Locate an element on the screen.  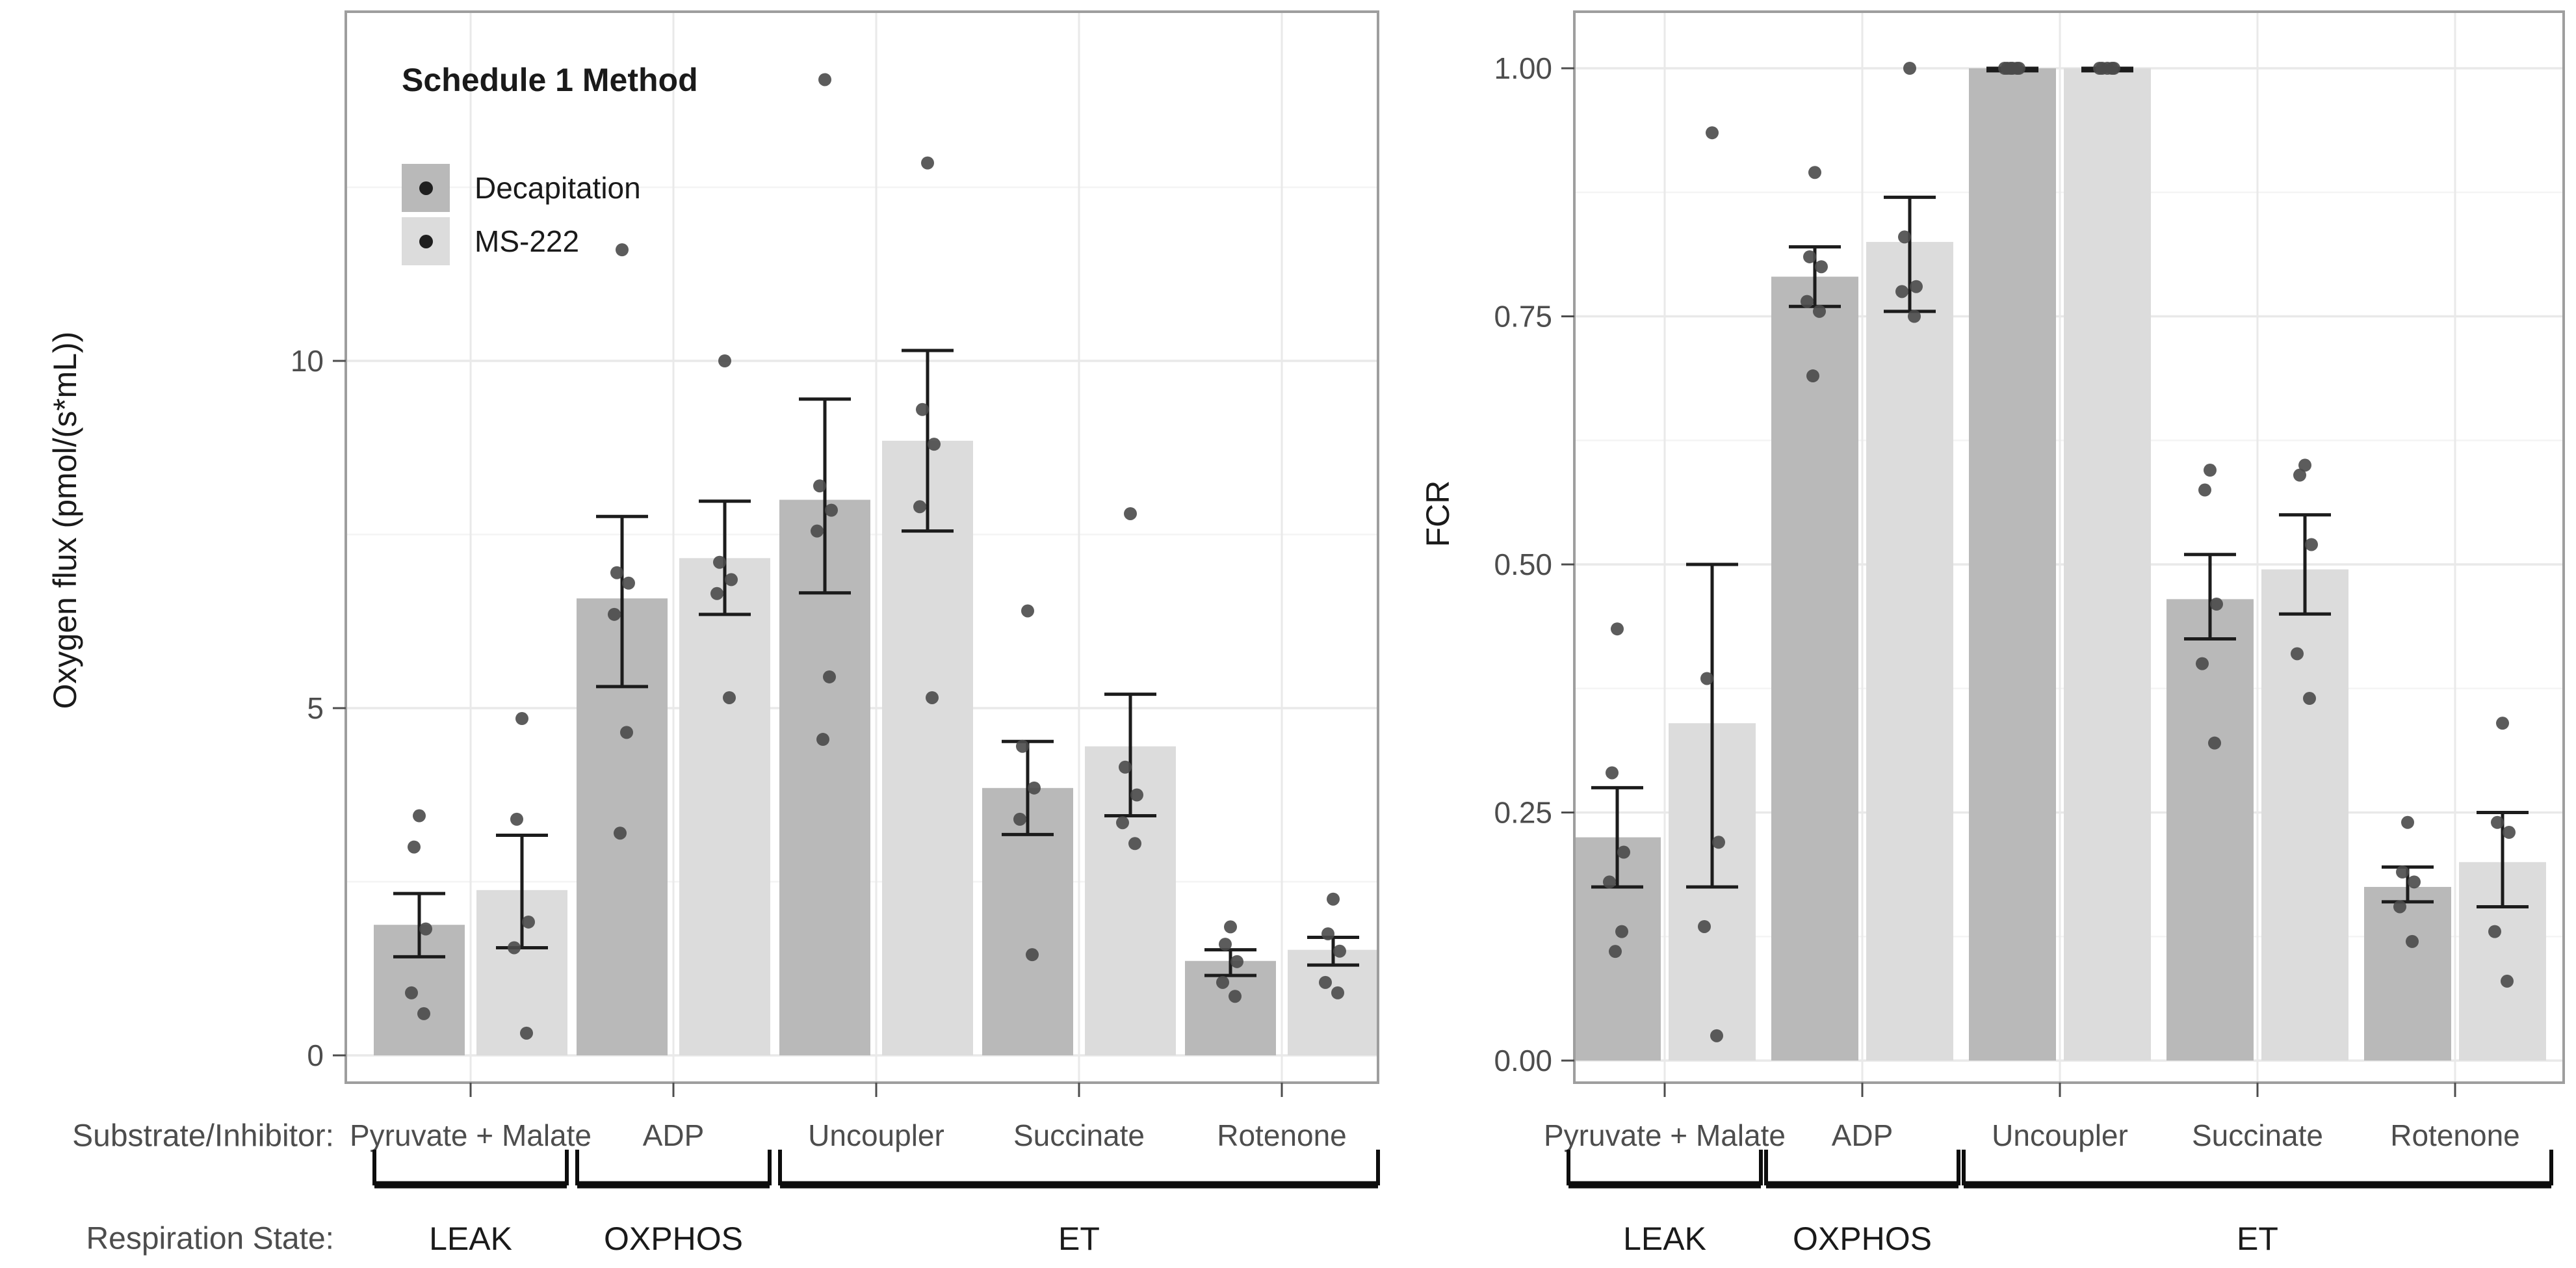
substrate-inhibitor-row-label: Substrate/Inhibitor: is located at coordinates (203, 1136).